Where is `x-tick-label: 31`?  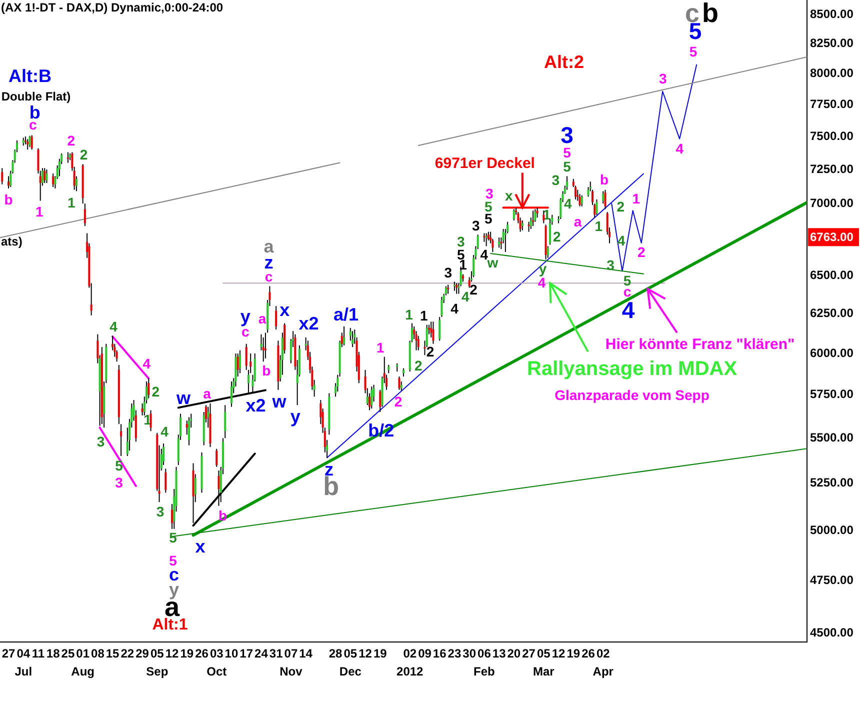 x-tick-label: 31 is located at coordinates (276, 653).